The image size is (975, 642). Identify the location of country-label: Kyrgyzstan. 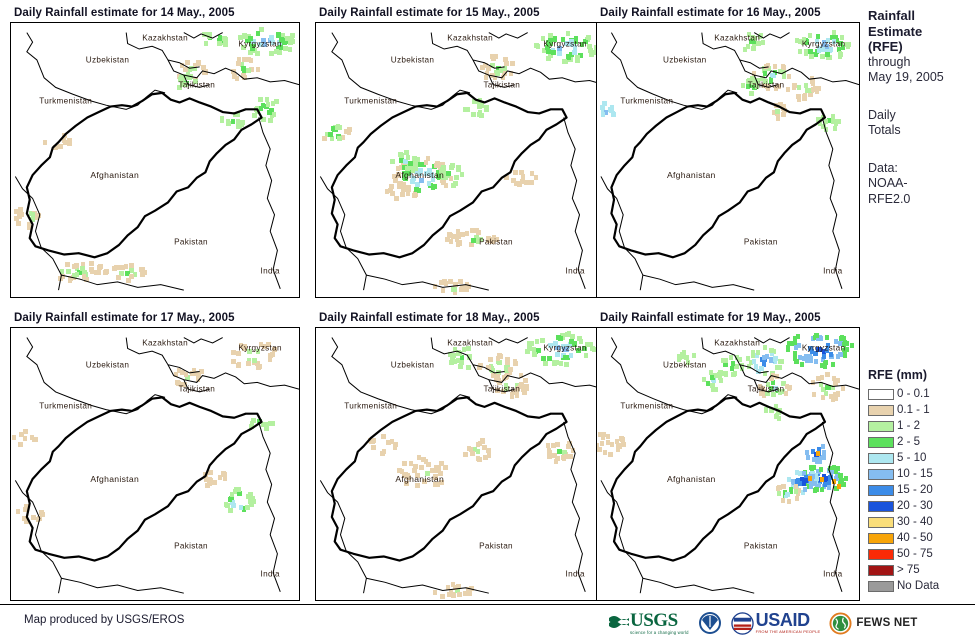
(565, 44).